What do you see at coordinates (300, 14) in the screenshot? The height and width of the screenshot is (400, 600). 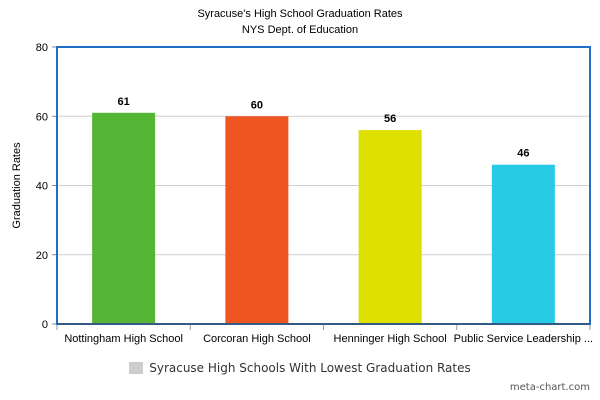 I see `chart-title: Syracuse's High School Graduation Rates` at bounding box center [300, 14].